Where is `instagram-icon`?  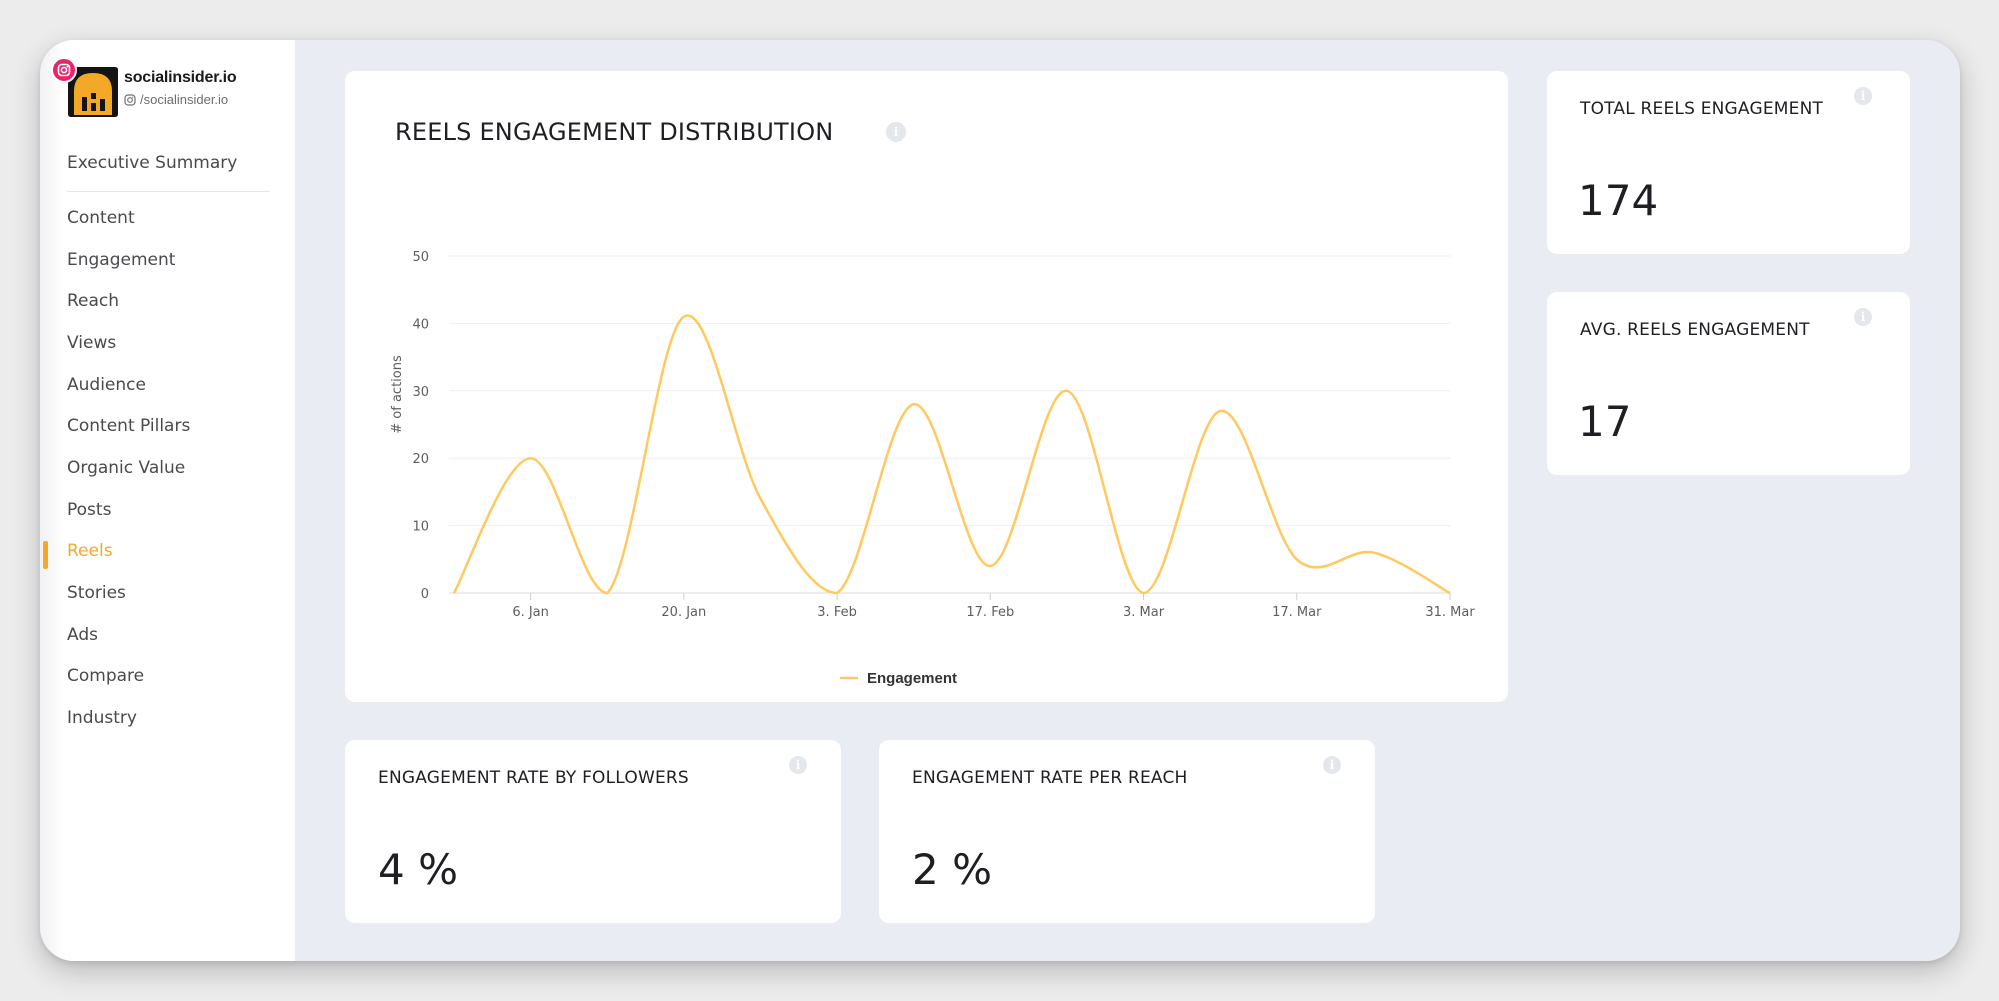
instagram-icon is located at coordinates (64, 70).